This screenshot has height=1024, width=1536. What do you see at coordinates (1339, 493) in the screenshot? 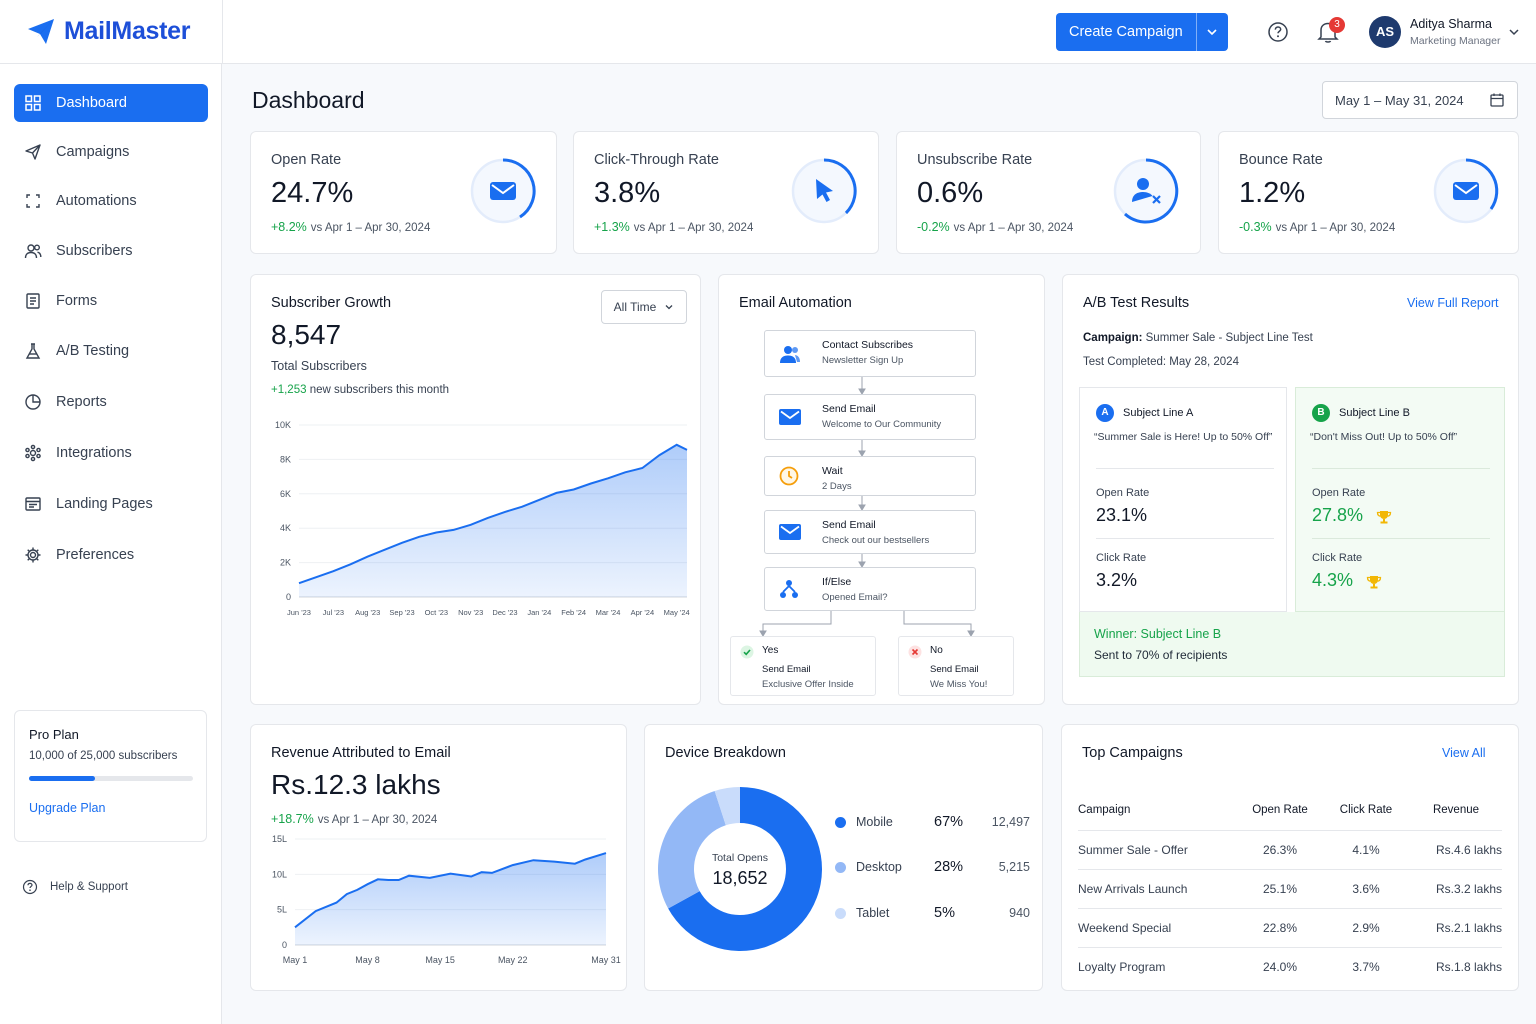
I see `open-rate-label: Open Rate` at bounding box center [1339, 493].